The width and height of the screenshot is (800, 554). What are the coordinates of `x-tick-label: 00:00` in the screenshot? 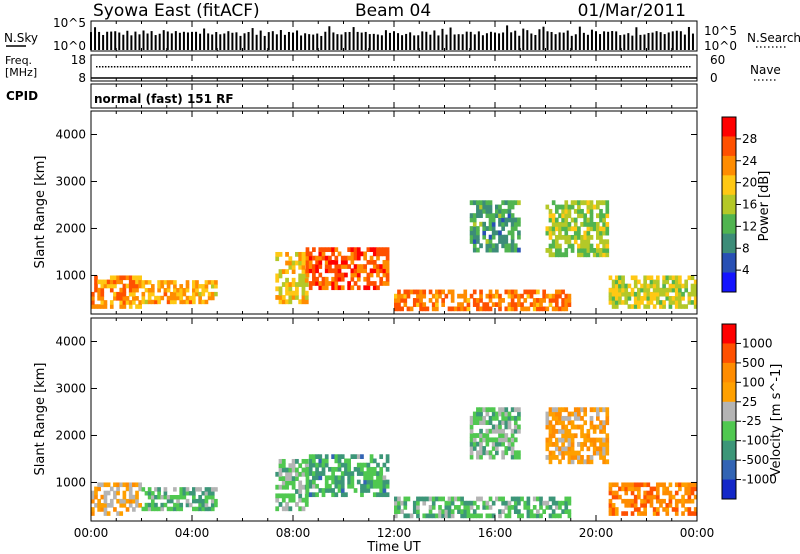 It's located at (697, 533).